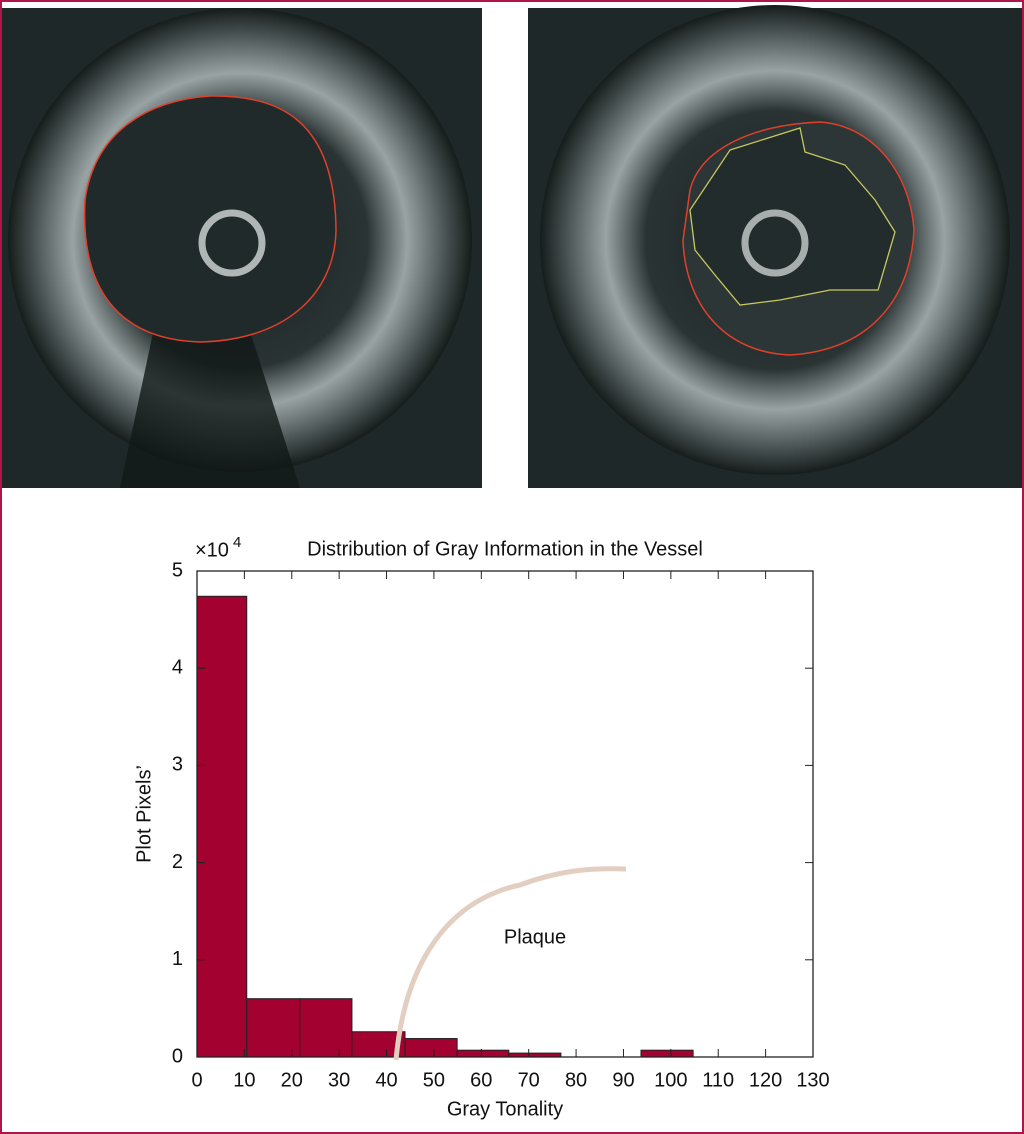  I want to click on plaque-curve, so click(510, 963).